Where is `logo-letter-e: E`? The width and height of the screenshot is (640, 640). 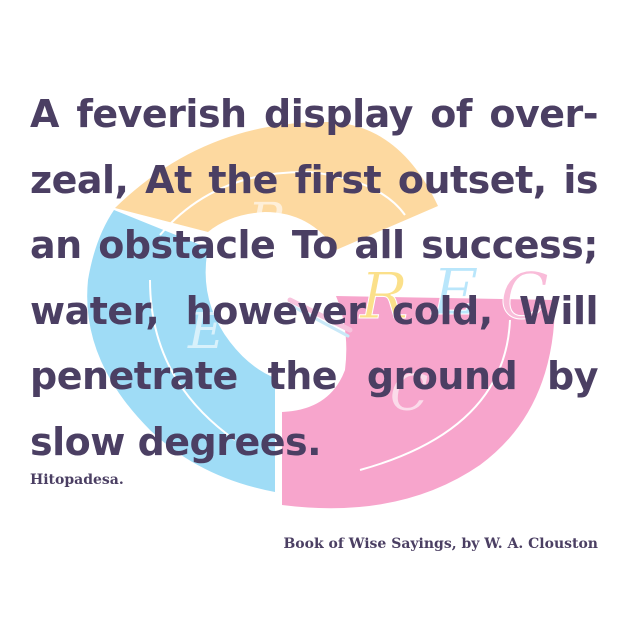
logo-letter-e: E is located at coordinates (455, 293).